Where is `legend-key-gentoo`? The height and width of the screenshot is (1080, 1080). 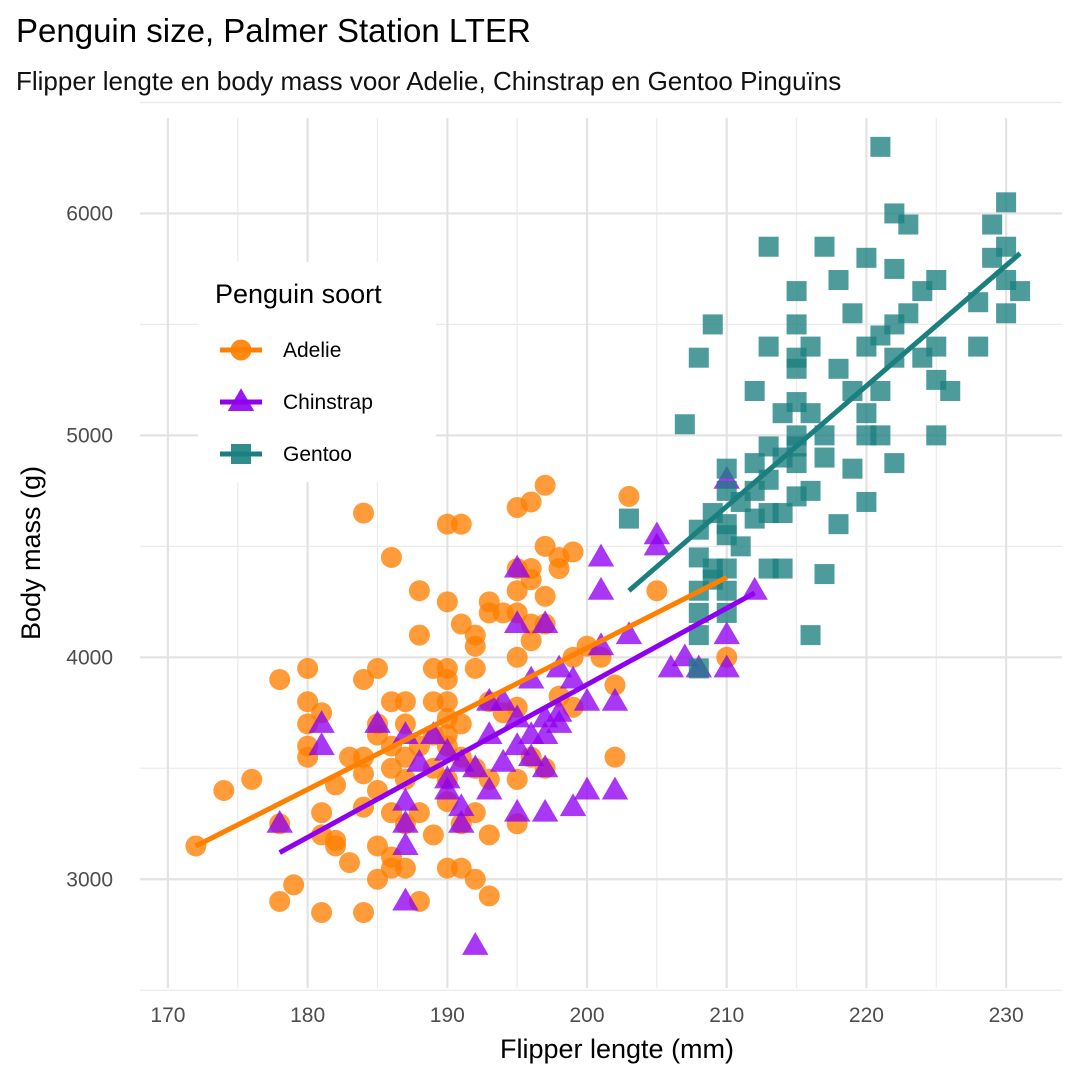 legend-key-gentoo is located at coordinates (241, 454).